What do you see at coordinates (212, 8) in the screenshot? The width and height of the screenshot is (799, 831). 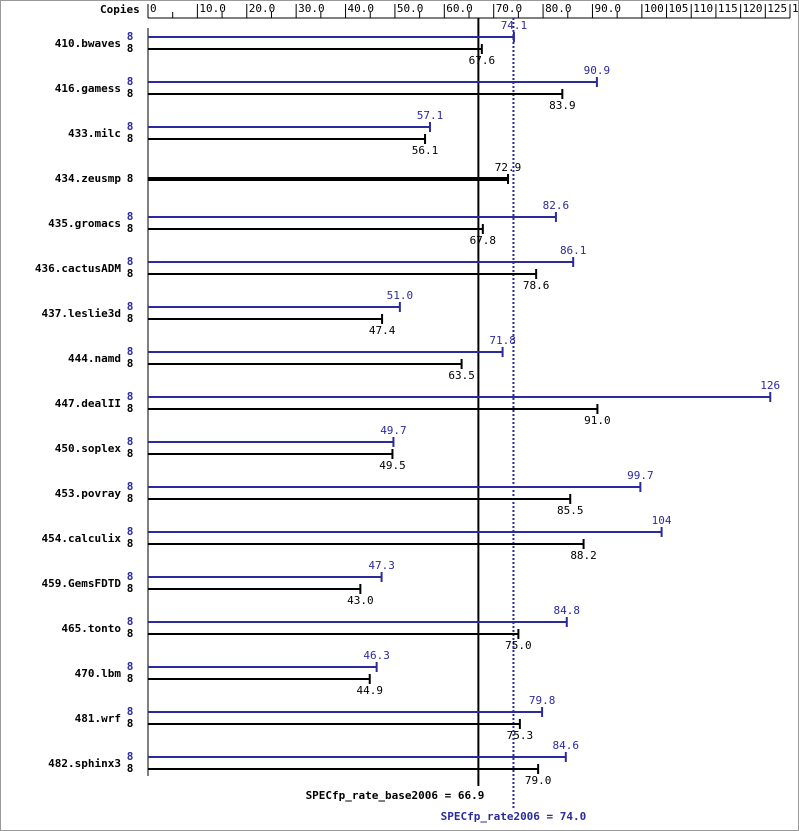 I see `x-tick-label: 10.0` at bounding box center [212, 8].